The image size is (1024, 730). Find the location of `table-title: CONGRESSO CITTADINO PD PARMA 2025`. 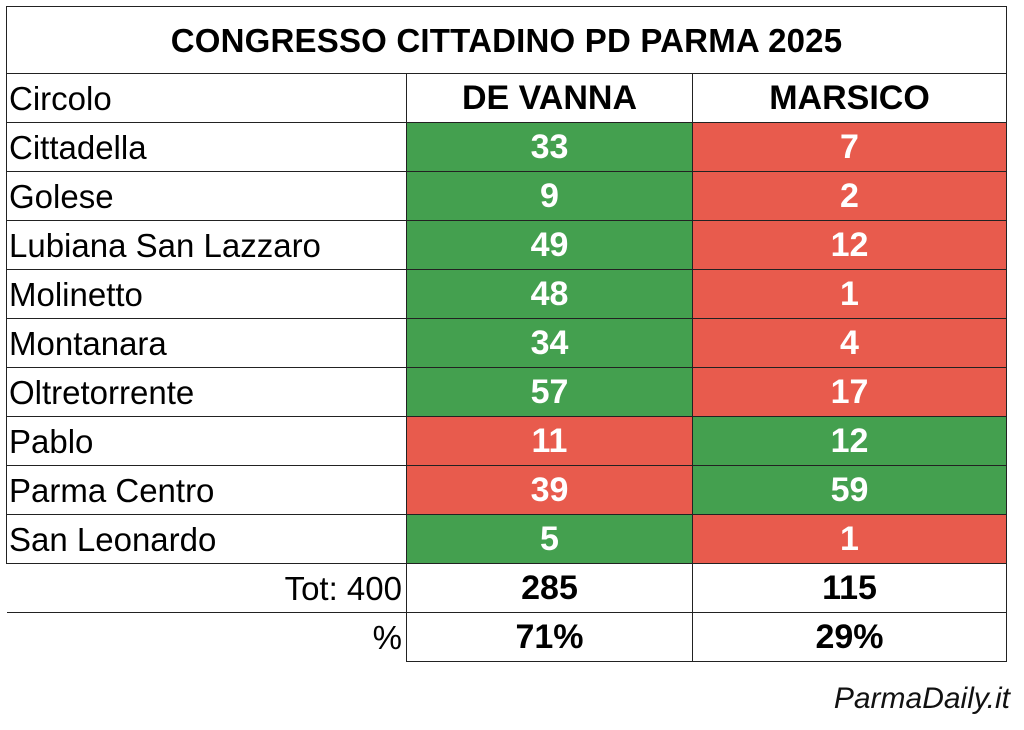

table-title: CONGRESSO CITTADINO PD PARMA 2025 is located at coordinates (506, 40).